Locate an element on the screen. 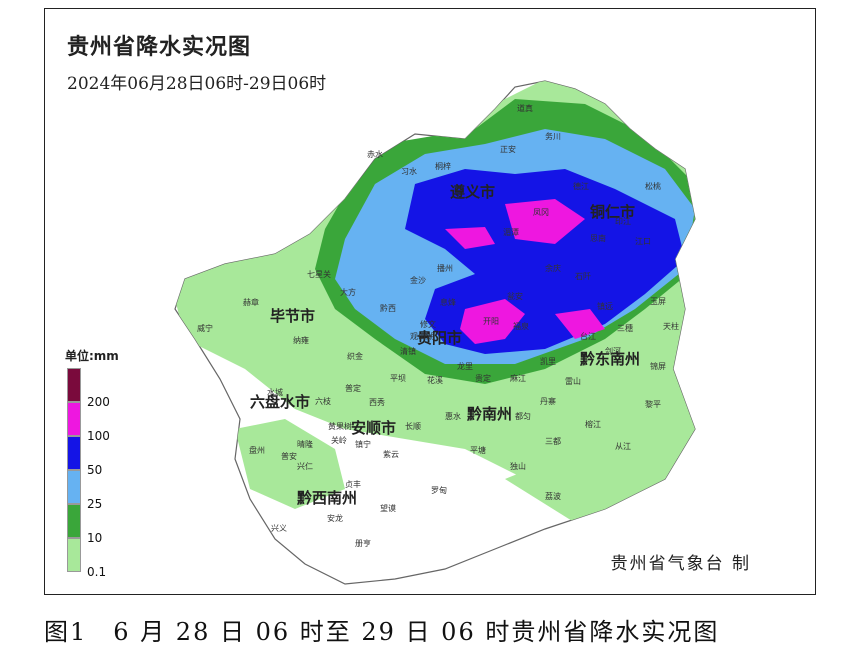 Image resolution: width=858 pixels, height=667 pixels. county-label: 晴隆 is located at coordinates (305, 444).